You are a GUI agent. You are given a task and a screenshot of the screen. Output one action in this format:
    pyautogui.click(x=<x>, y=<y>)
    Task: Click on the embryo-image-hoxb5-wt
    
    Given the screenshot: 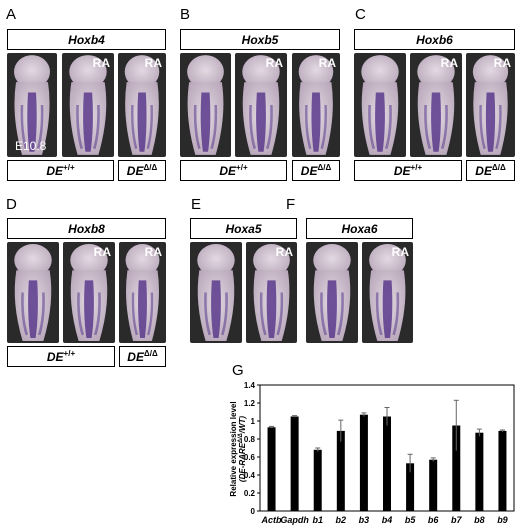 What is the action you would take?
    pyautogui.click(x=205, y=105)
    